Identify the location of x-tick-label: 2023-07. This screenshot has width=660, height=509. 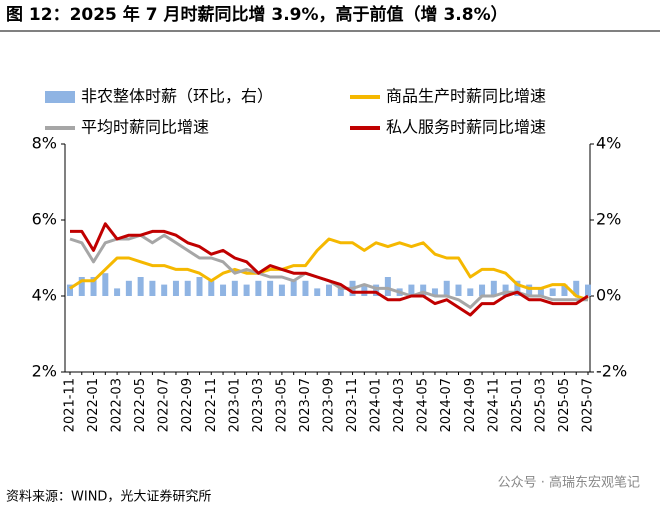
(305, 405).